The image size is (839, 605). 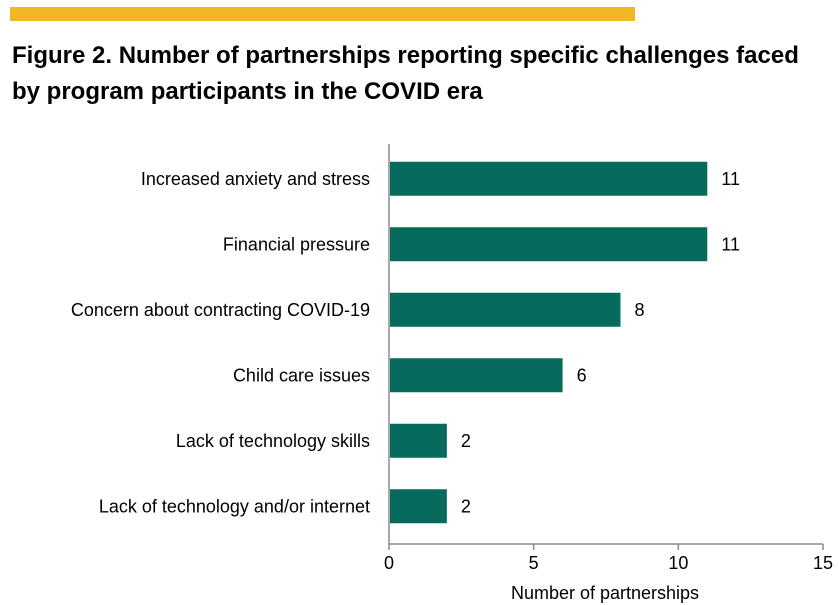 I want to click on x-tick-label: 5, so click(x=534, y=563).